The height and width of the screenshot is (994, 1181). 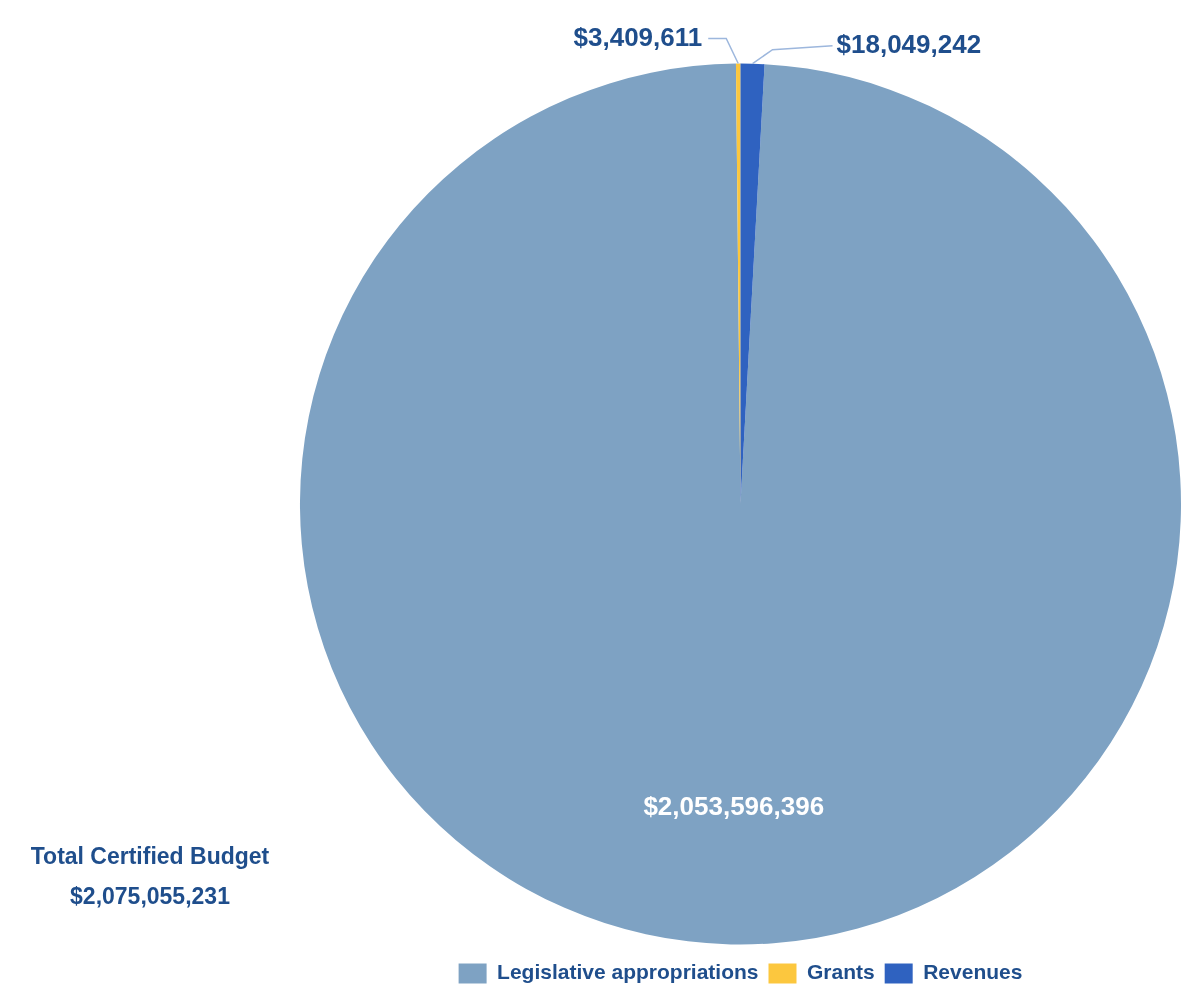 I want to click on legend-label: Legislative appropriations, so click(x=628, y=972).